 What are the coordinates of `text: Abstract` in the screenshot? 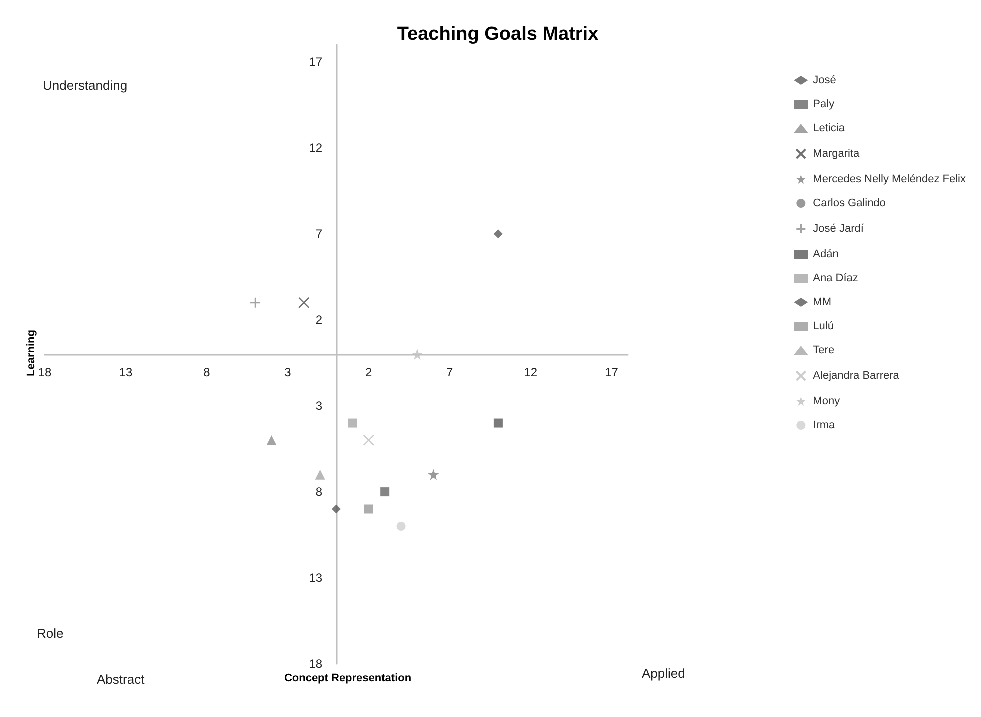 It's located at (121, 679).